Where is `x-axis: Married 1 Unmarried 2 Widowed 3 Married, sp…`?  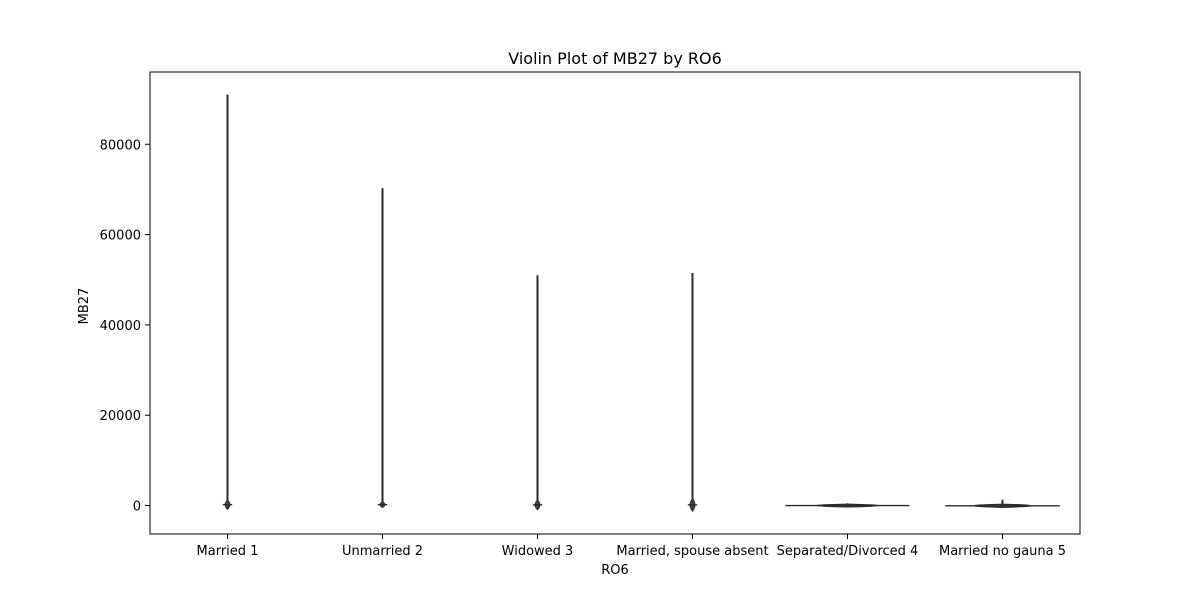
x-axis: Married 1 Unmarried 2 Widowed 3 Married, sp… is located at coordinates (631, 546).